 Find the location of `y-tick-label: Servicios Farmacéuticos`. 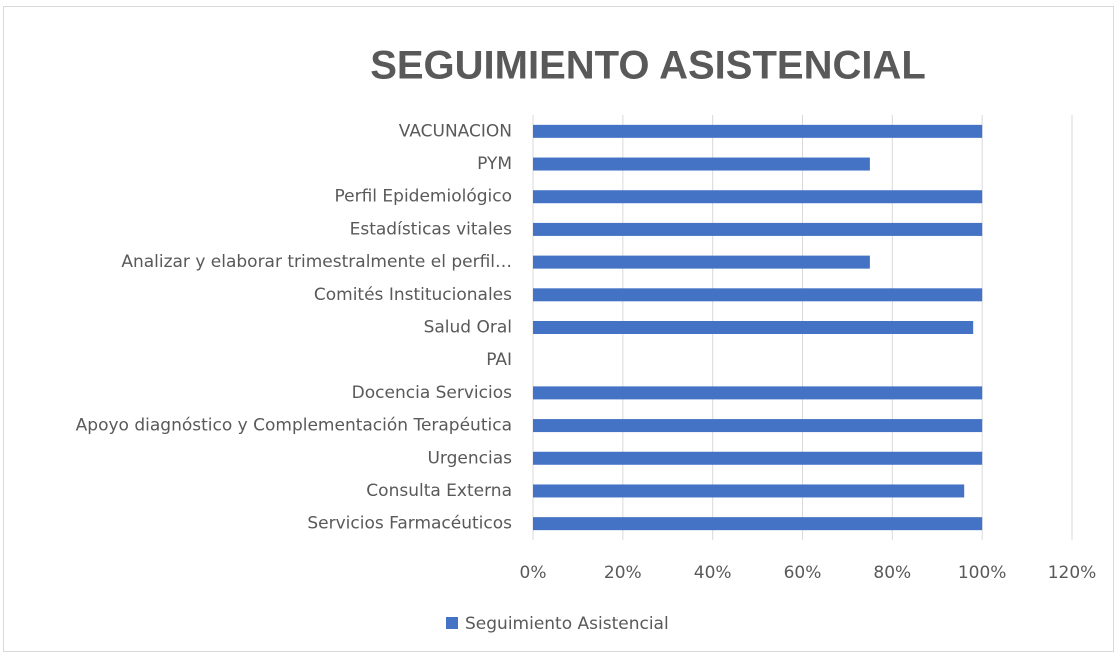

y-tick-label: Servicios Farmacéuticos is located at coordinates (409, 524).